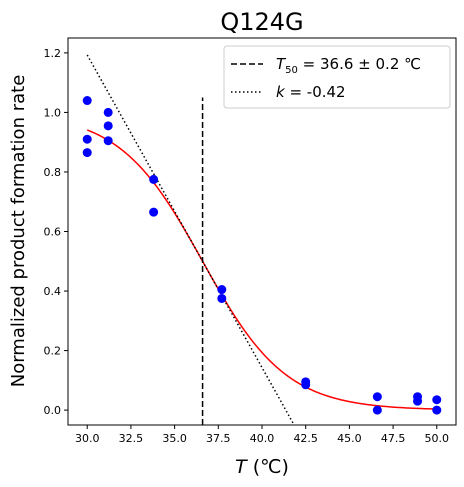 Image resolution: width=464 pixels, height=487 pixels. Describe the element at coordinates (281, 64) in the screenshot. I see `legend-t50-symbol: T` at that location.